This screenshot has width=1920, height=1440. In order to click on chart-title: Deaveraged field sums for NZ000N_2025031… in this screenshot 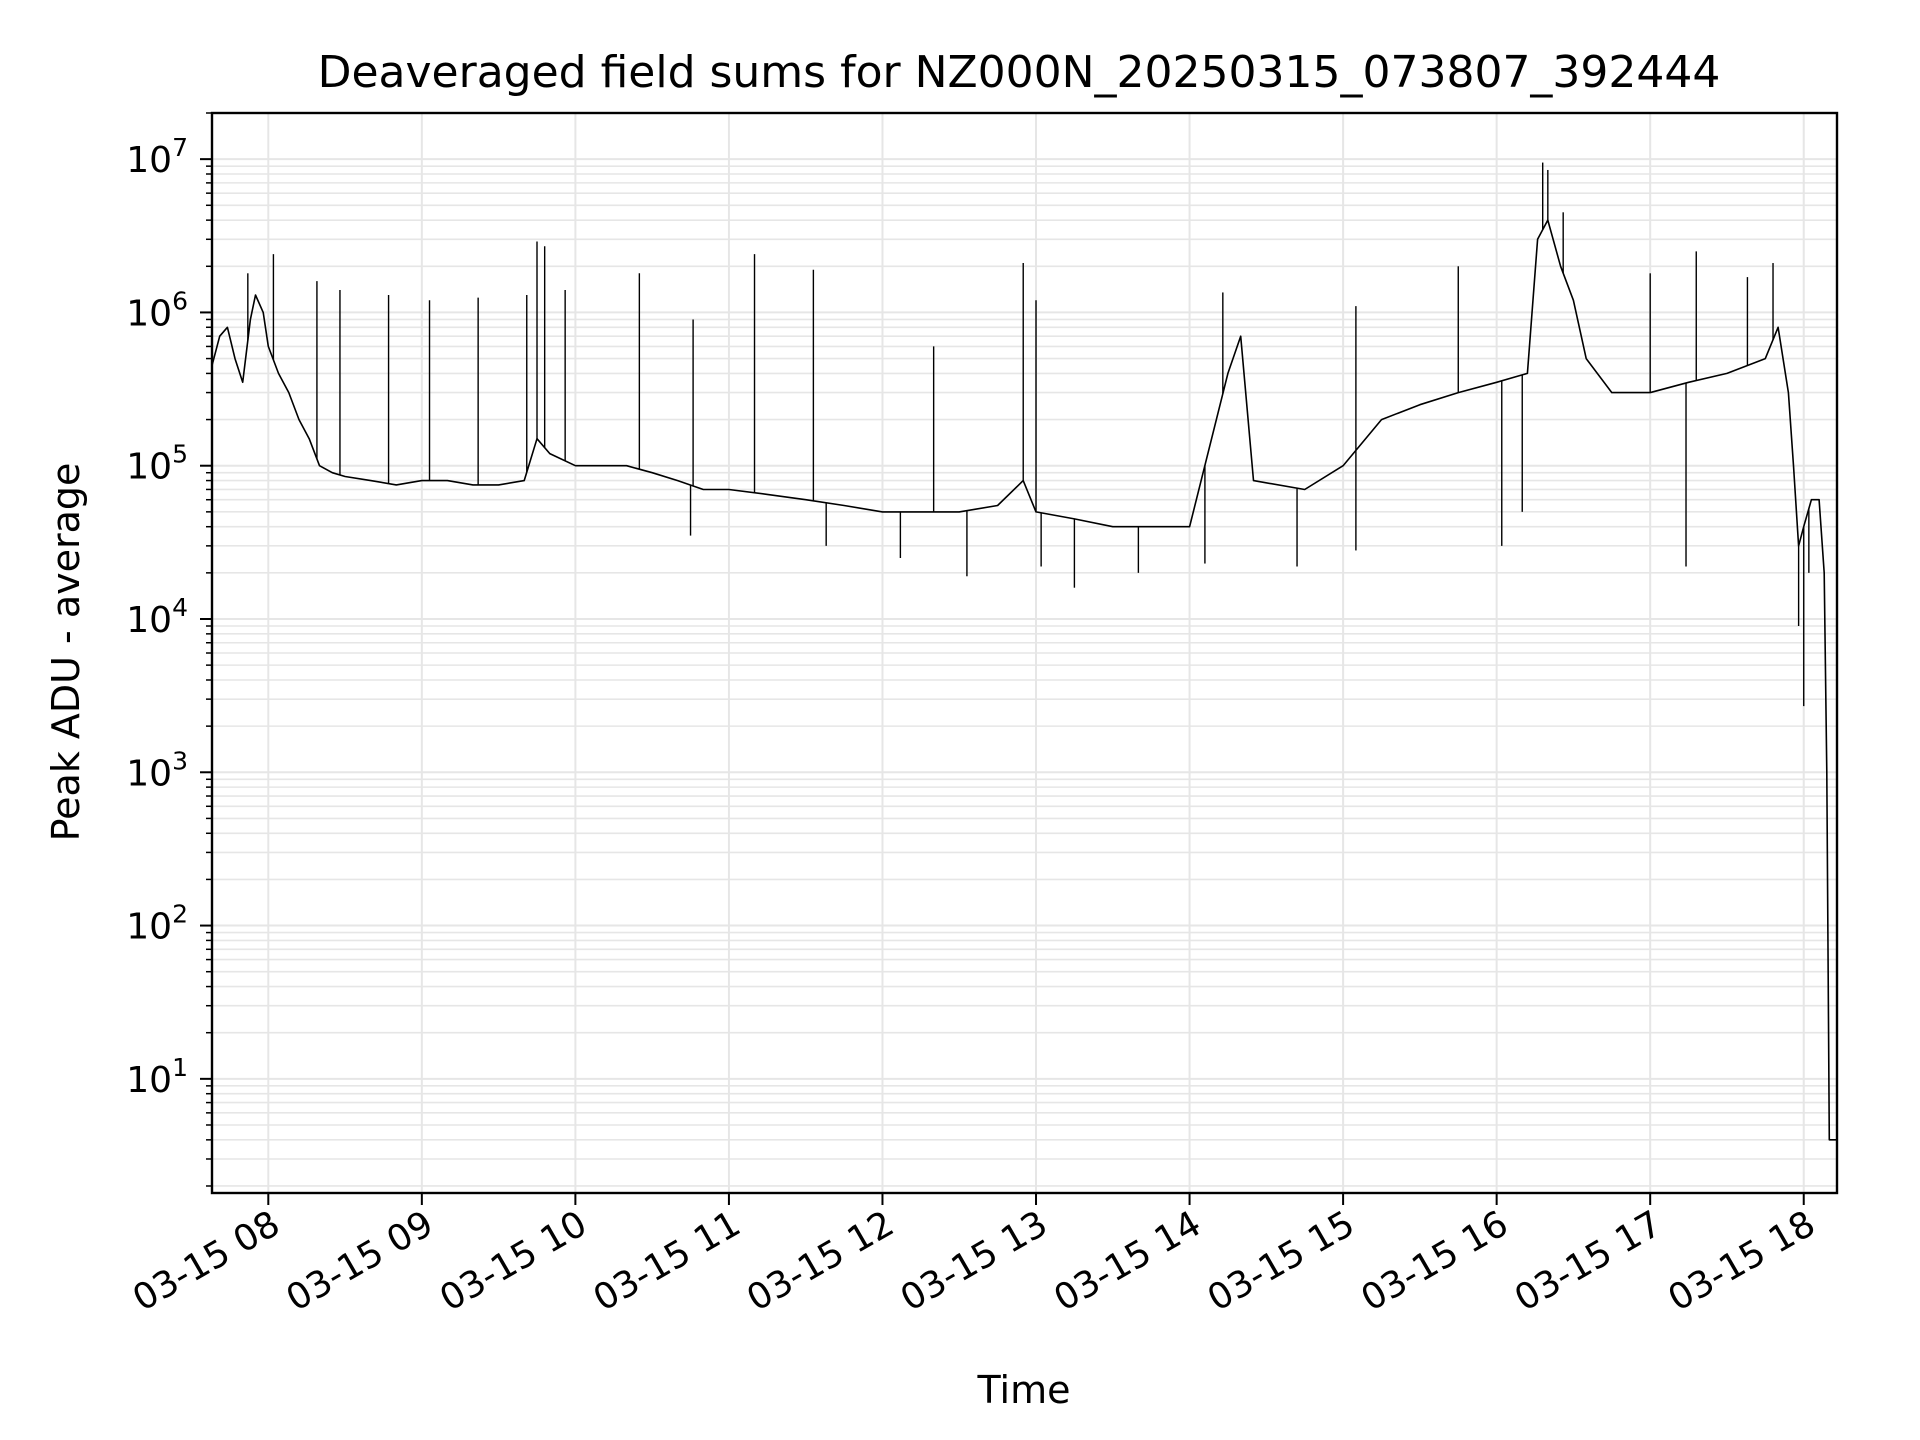, I will do `click(1019, 72)`.